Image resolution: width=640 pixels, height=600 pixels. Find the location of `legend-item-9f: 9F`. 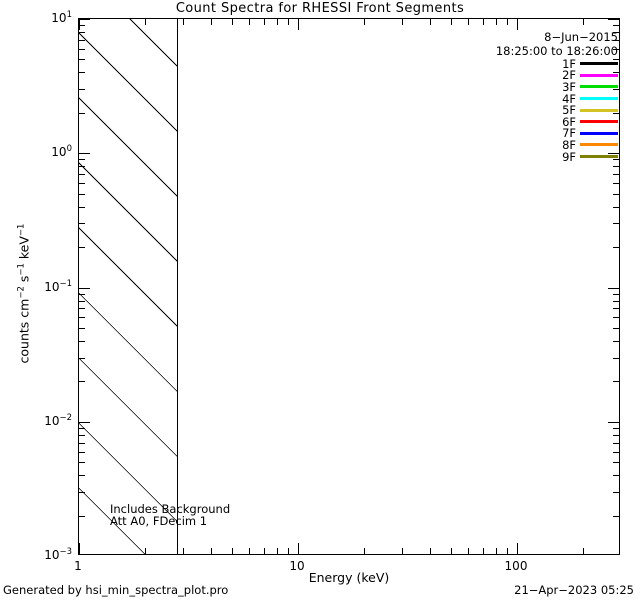

legend-item-9f: 9F is located at coordinates (590, 156).